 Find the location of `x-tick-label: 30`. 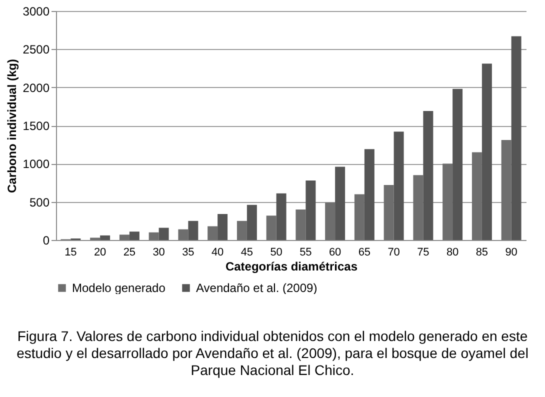

x-tick-label: 30 is located at coordinates (158, 252).